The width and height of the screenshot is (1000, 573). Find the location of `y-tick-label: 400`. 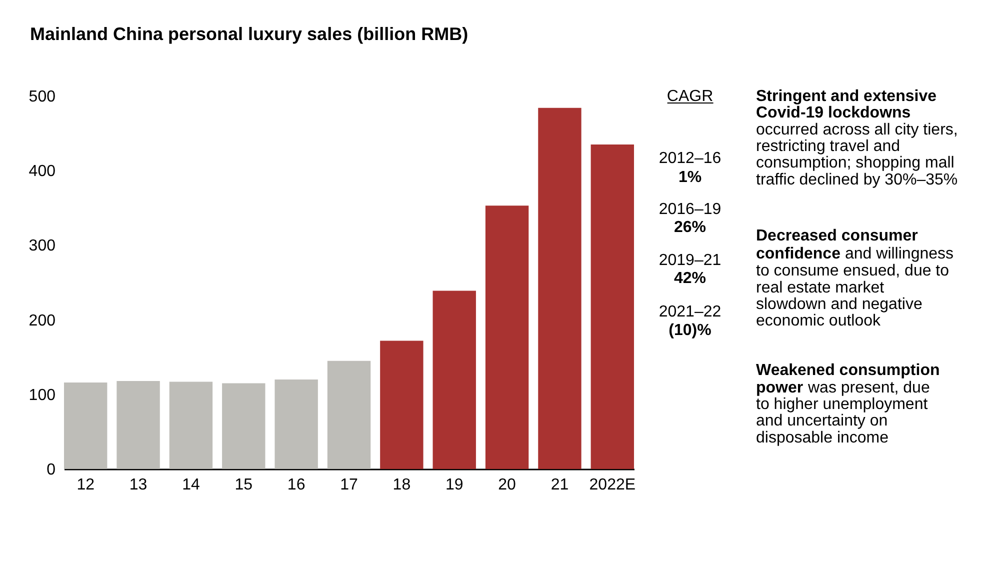

y-tick-label: 400 is located at coordinates (42, 171).